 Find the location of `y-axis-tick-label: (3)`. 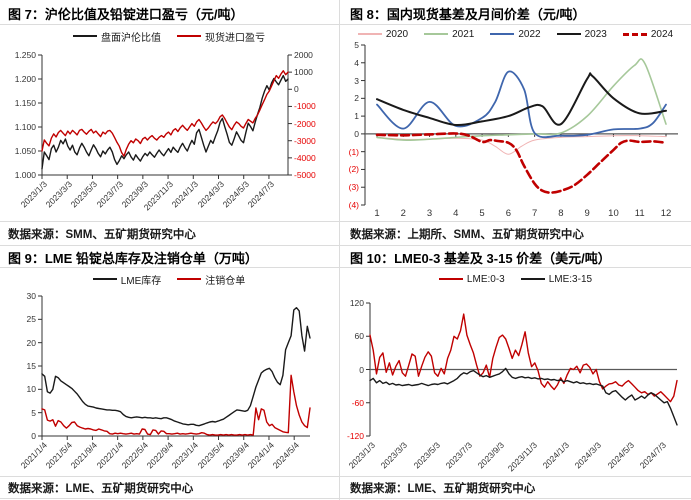

y-axis-tick-label: (3) is located at coordinates (353, 187).